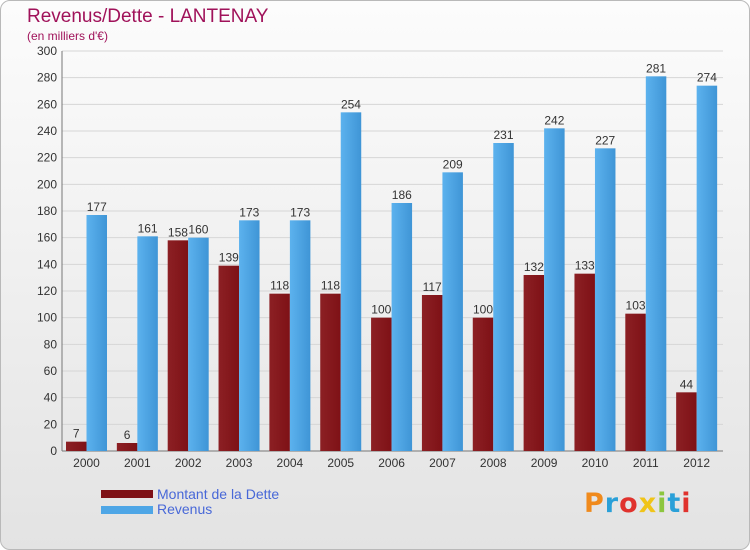 Image resolution: width=750 pixels, height=550 pixels. What do you see at coordinates (47, 264) in the screenshot?
I see `y-tick-label: 140` at bounding box center [47, 264].